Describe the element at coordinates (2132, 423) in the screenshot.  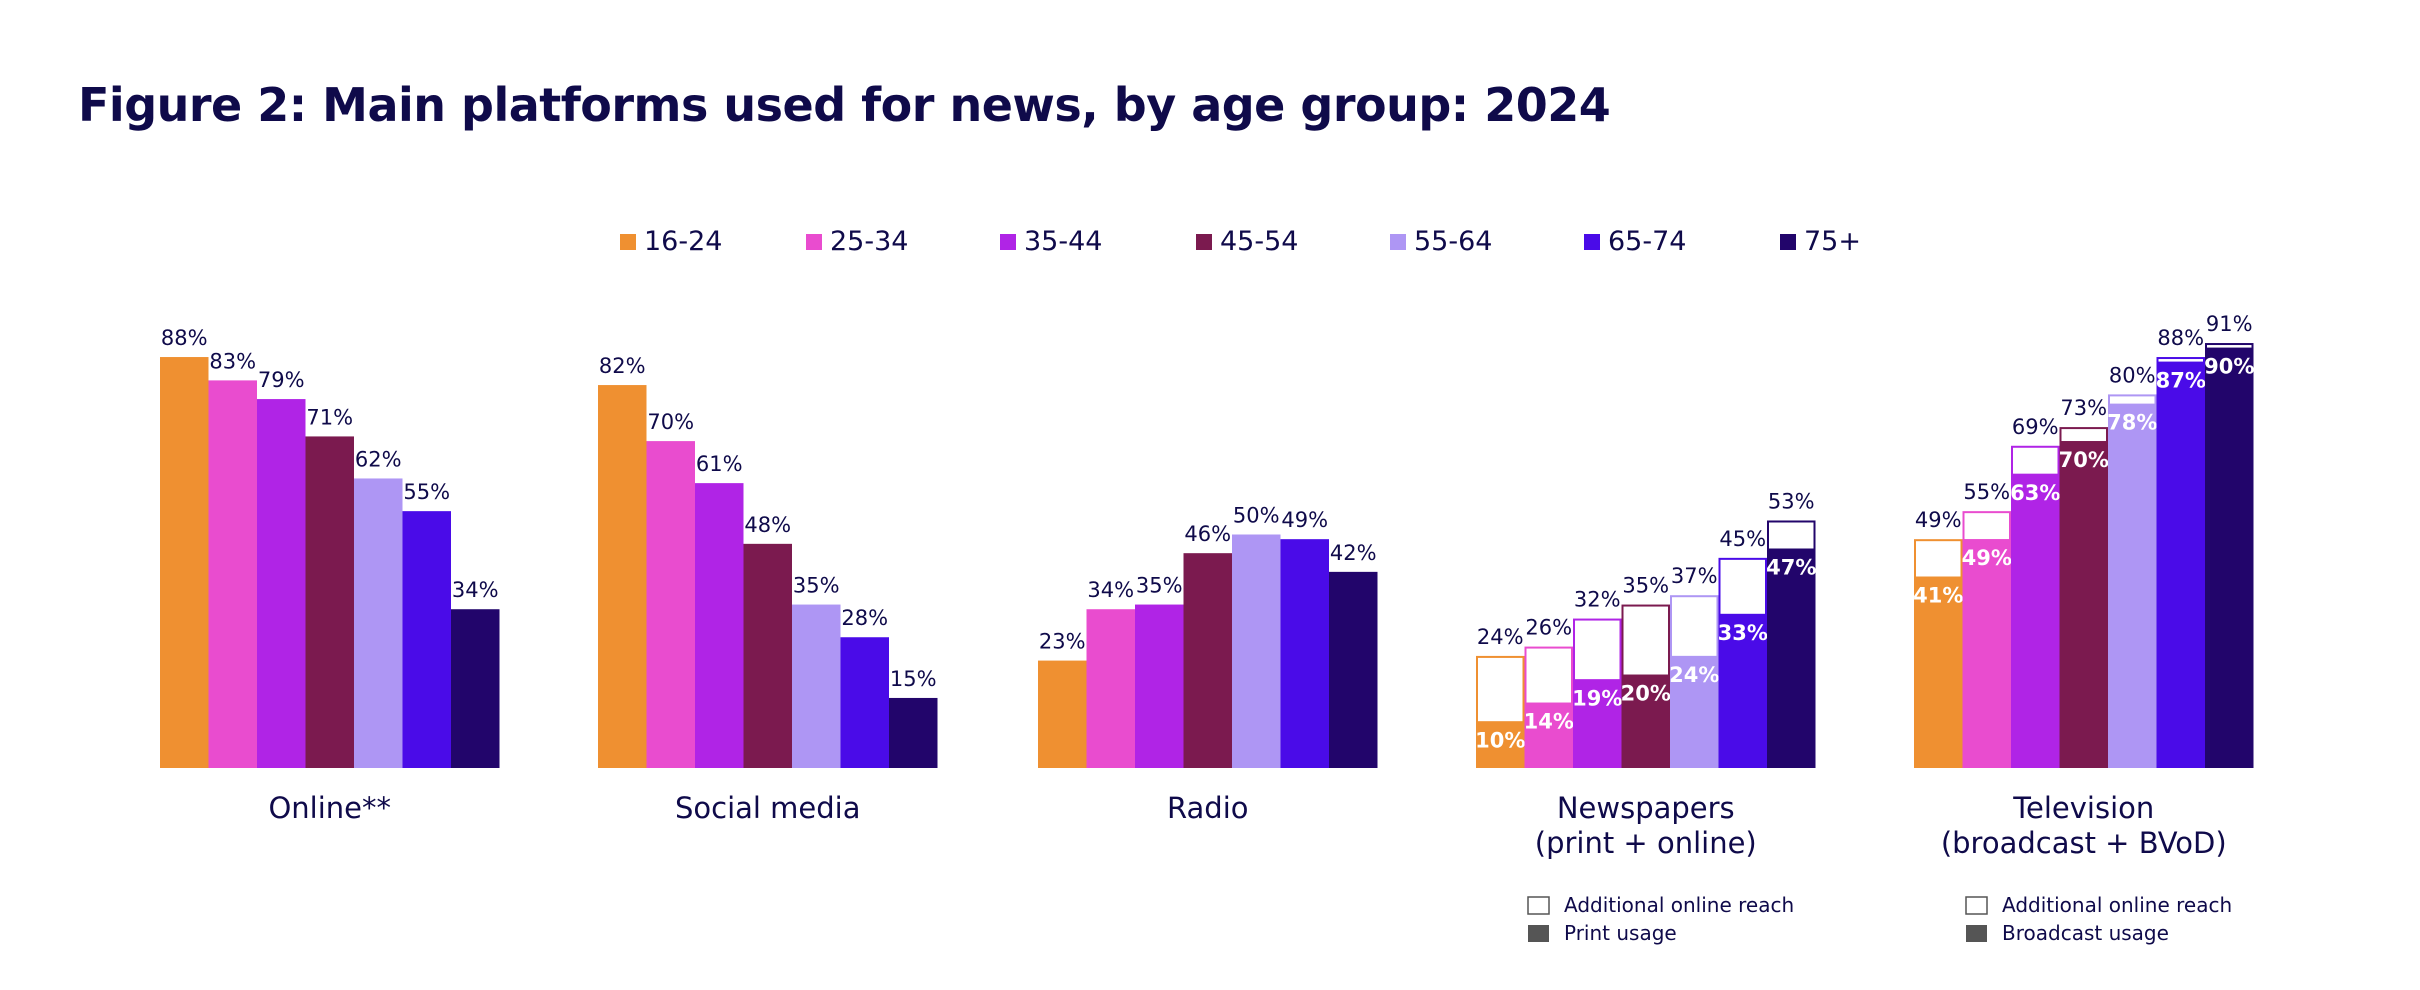
I see `bar-value-label: 78%` at that location.